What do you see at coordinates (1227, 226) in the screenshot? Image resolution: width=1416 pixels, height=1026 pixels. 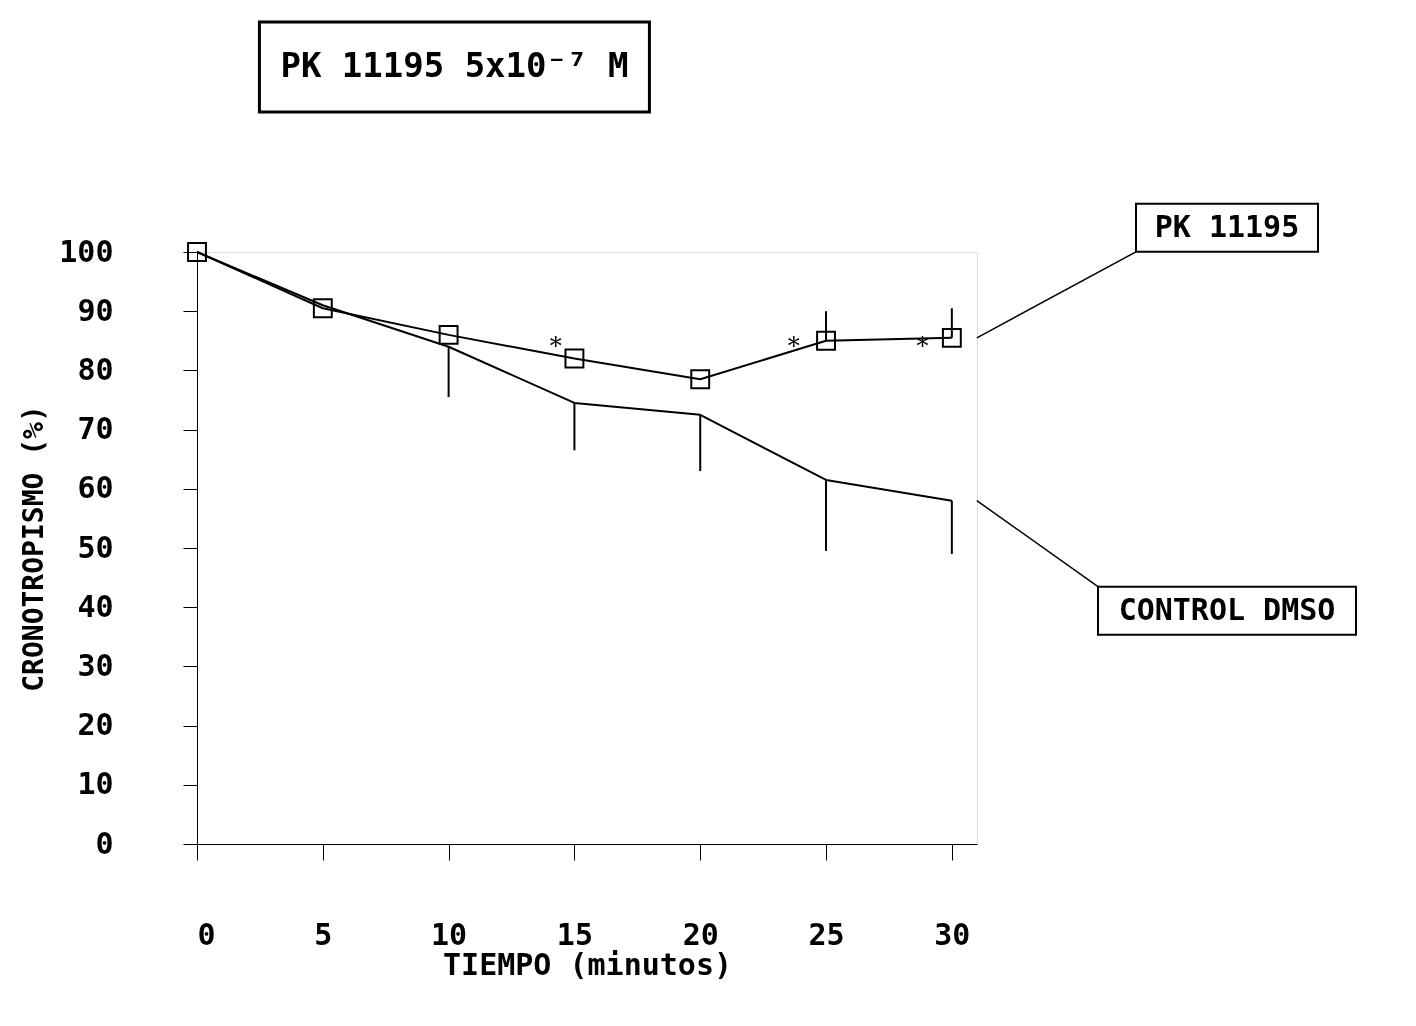 I see `text: PK 11195` at bounding box center [1227, 226].